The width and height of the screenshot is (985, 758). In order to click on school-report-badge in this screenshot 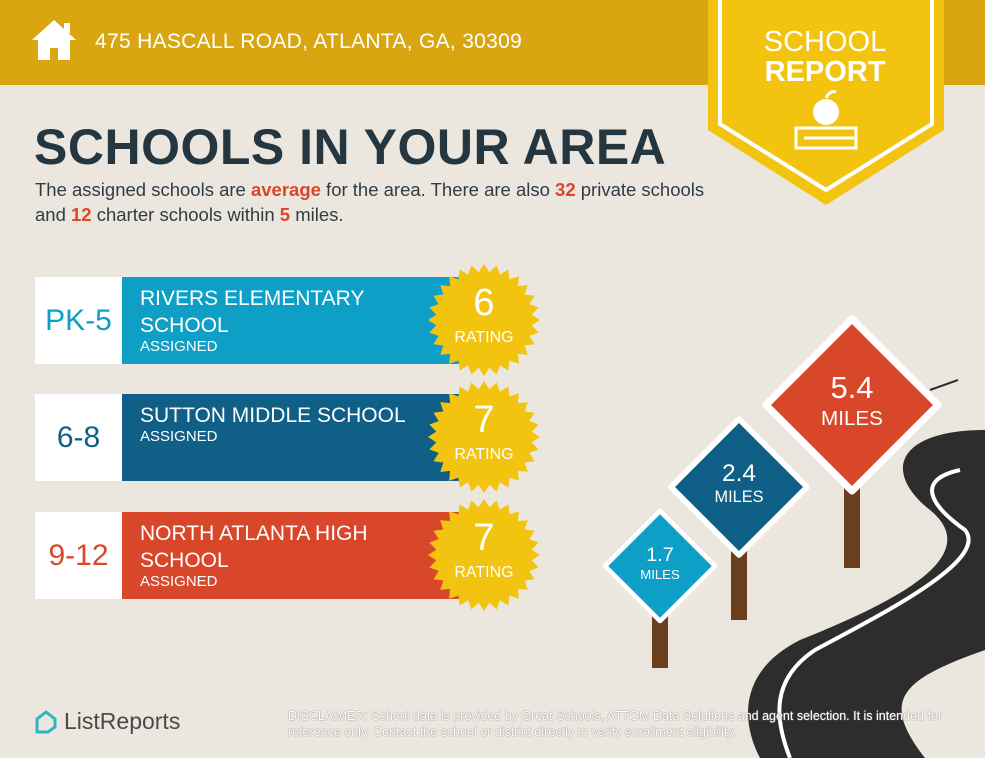, I will do `click(826, 102)`.